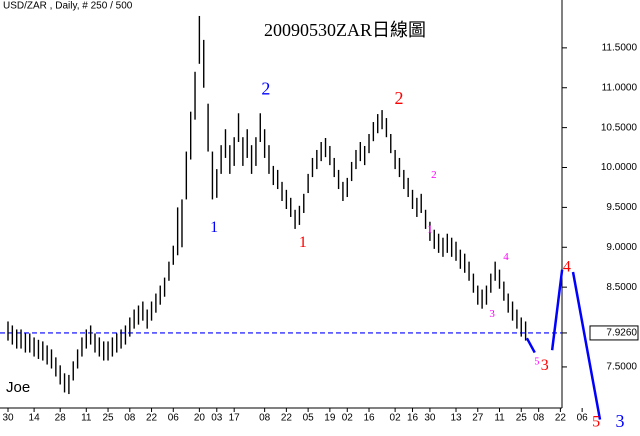 The height and width of the screenshot is (436, 640). What do you see at coordinates (309, 418) in the screenshot?
I see `x-tick-label: 05` at bounding box center [309, 418].